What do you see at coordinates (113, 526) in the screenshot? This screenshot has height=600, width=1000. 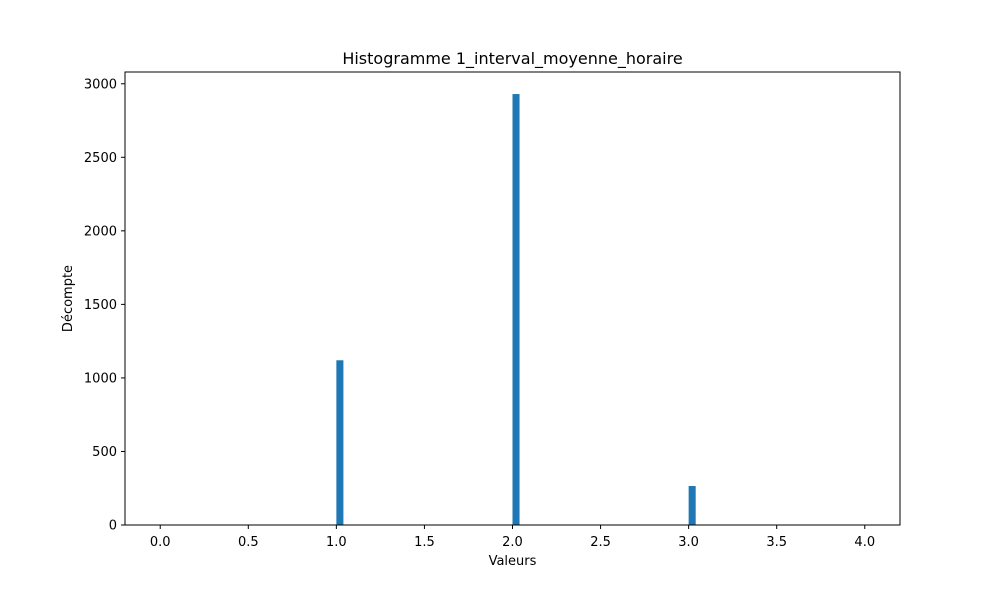 I see `y-tick-label: 0` at bounding box center [113, 526].